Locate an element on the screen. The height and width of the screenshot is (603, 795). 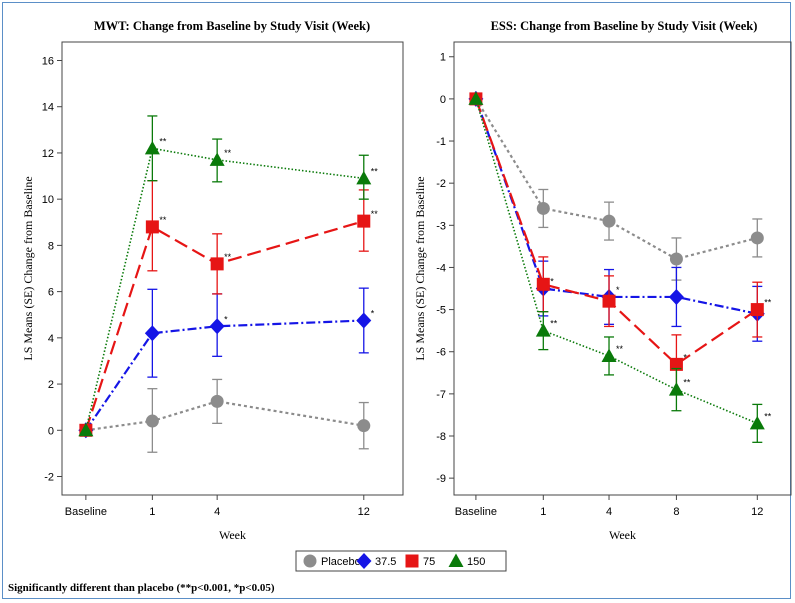
y-tick-label: -4 is located at coordinates (441, 268).